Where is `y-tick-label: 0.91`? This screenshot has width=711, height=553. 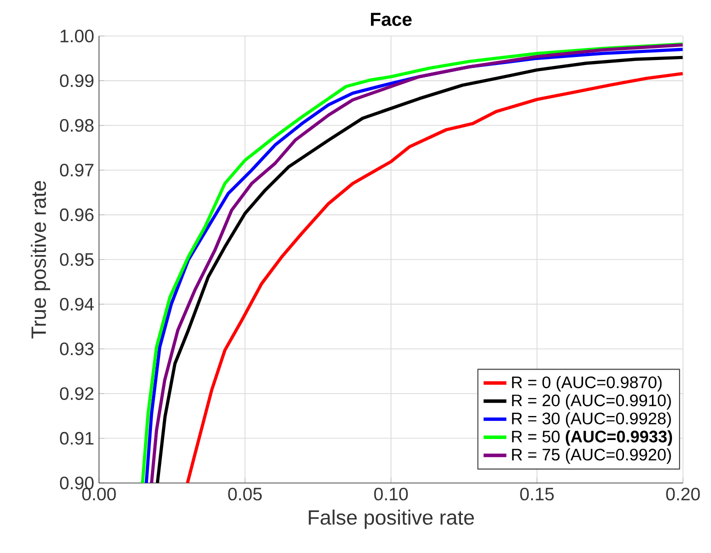 y-tick-label: 0.91 is located at coordinates (77, 438).